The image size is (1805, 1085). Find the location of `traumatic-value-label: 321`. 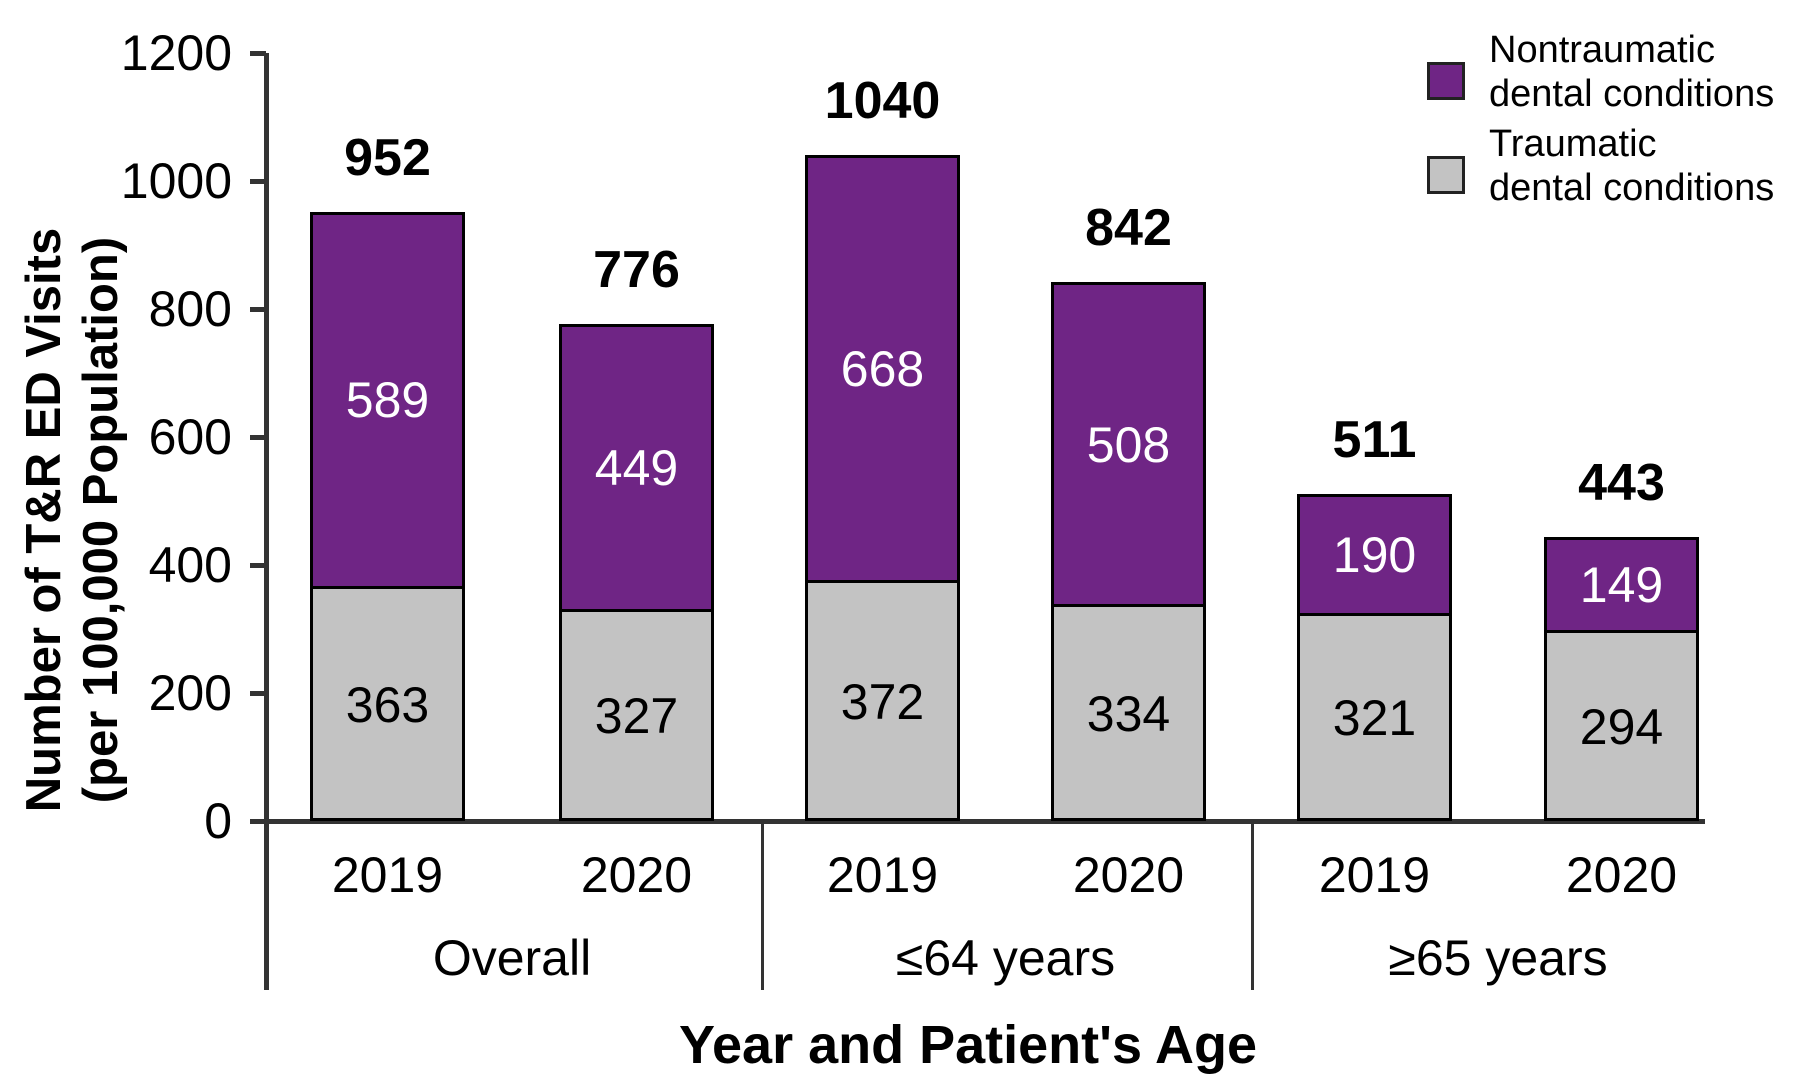

traumatic-value-label: 321 is located at coordinates (1374, 718).